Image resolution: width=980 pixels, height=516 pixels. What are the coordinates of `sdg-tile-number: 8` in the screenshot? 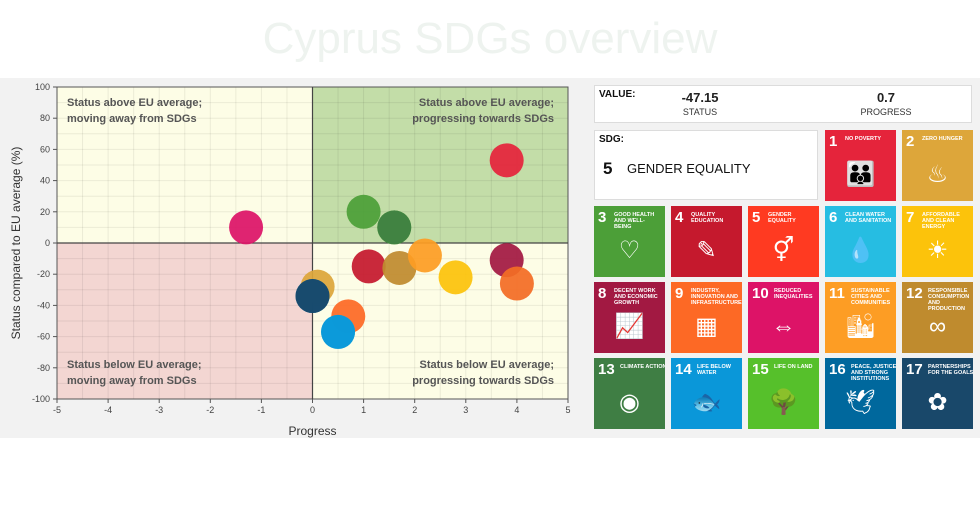 It's located at (602, 293).